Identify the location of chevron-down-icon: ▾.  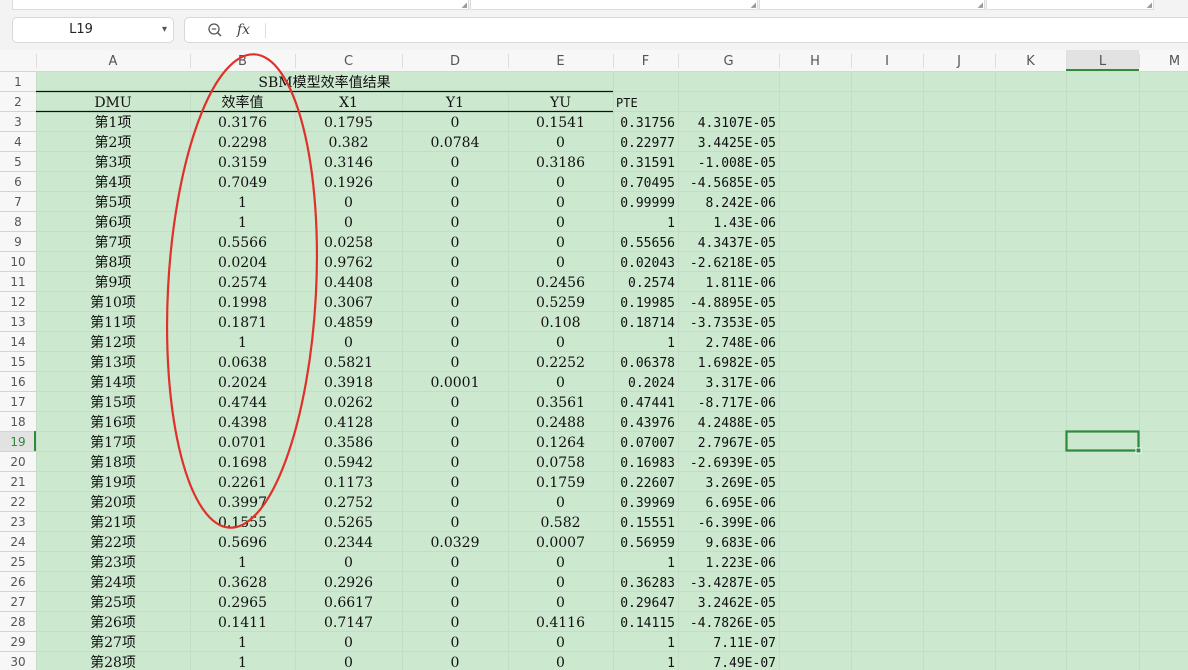
(164, 29).